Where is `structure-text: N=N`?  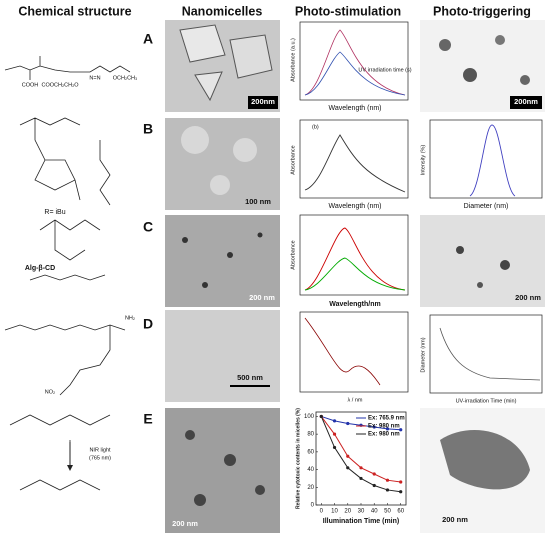 structure-text: N=N is located at coordinates (94, 78).